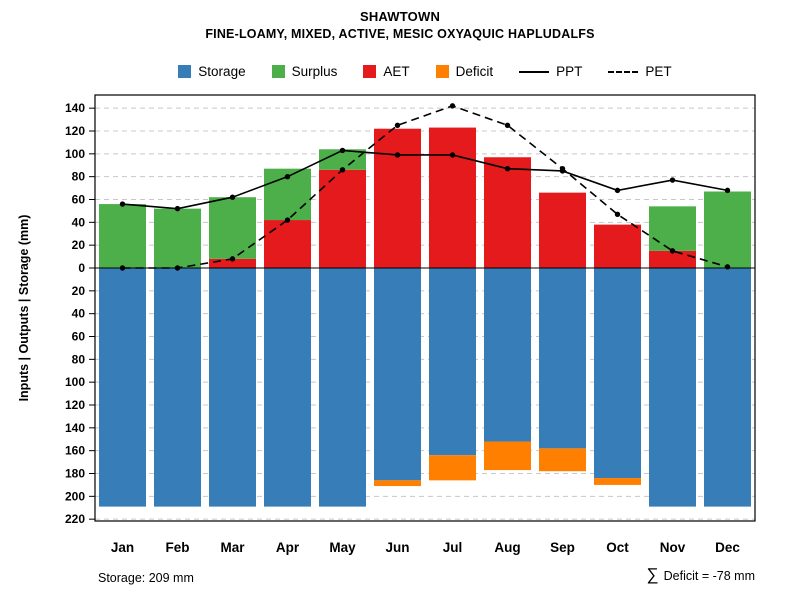  I want to click on bar-deficit-jun, so click(397, 483).